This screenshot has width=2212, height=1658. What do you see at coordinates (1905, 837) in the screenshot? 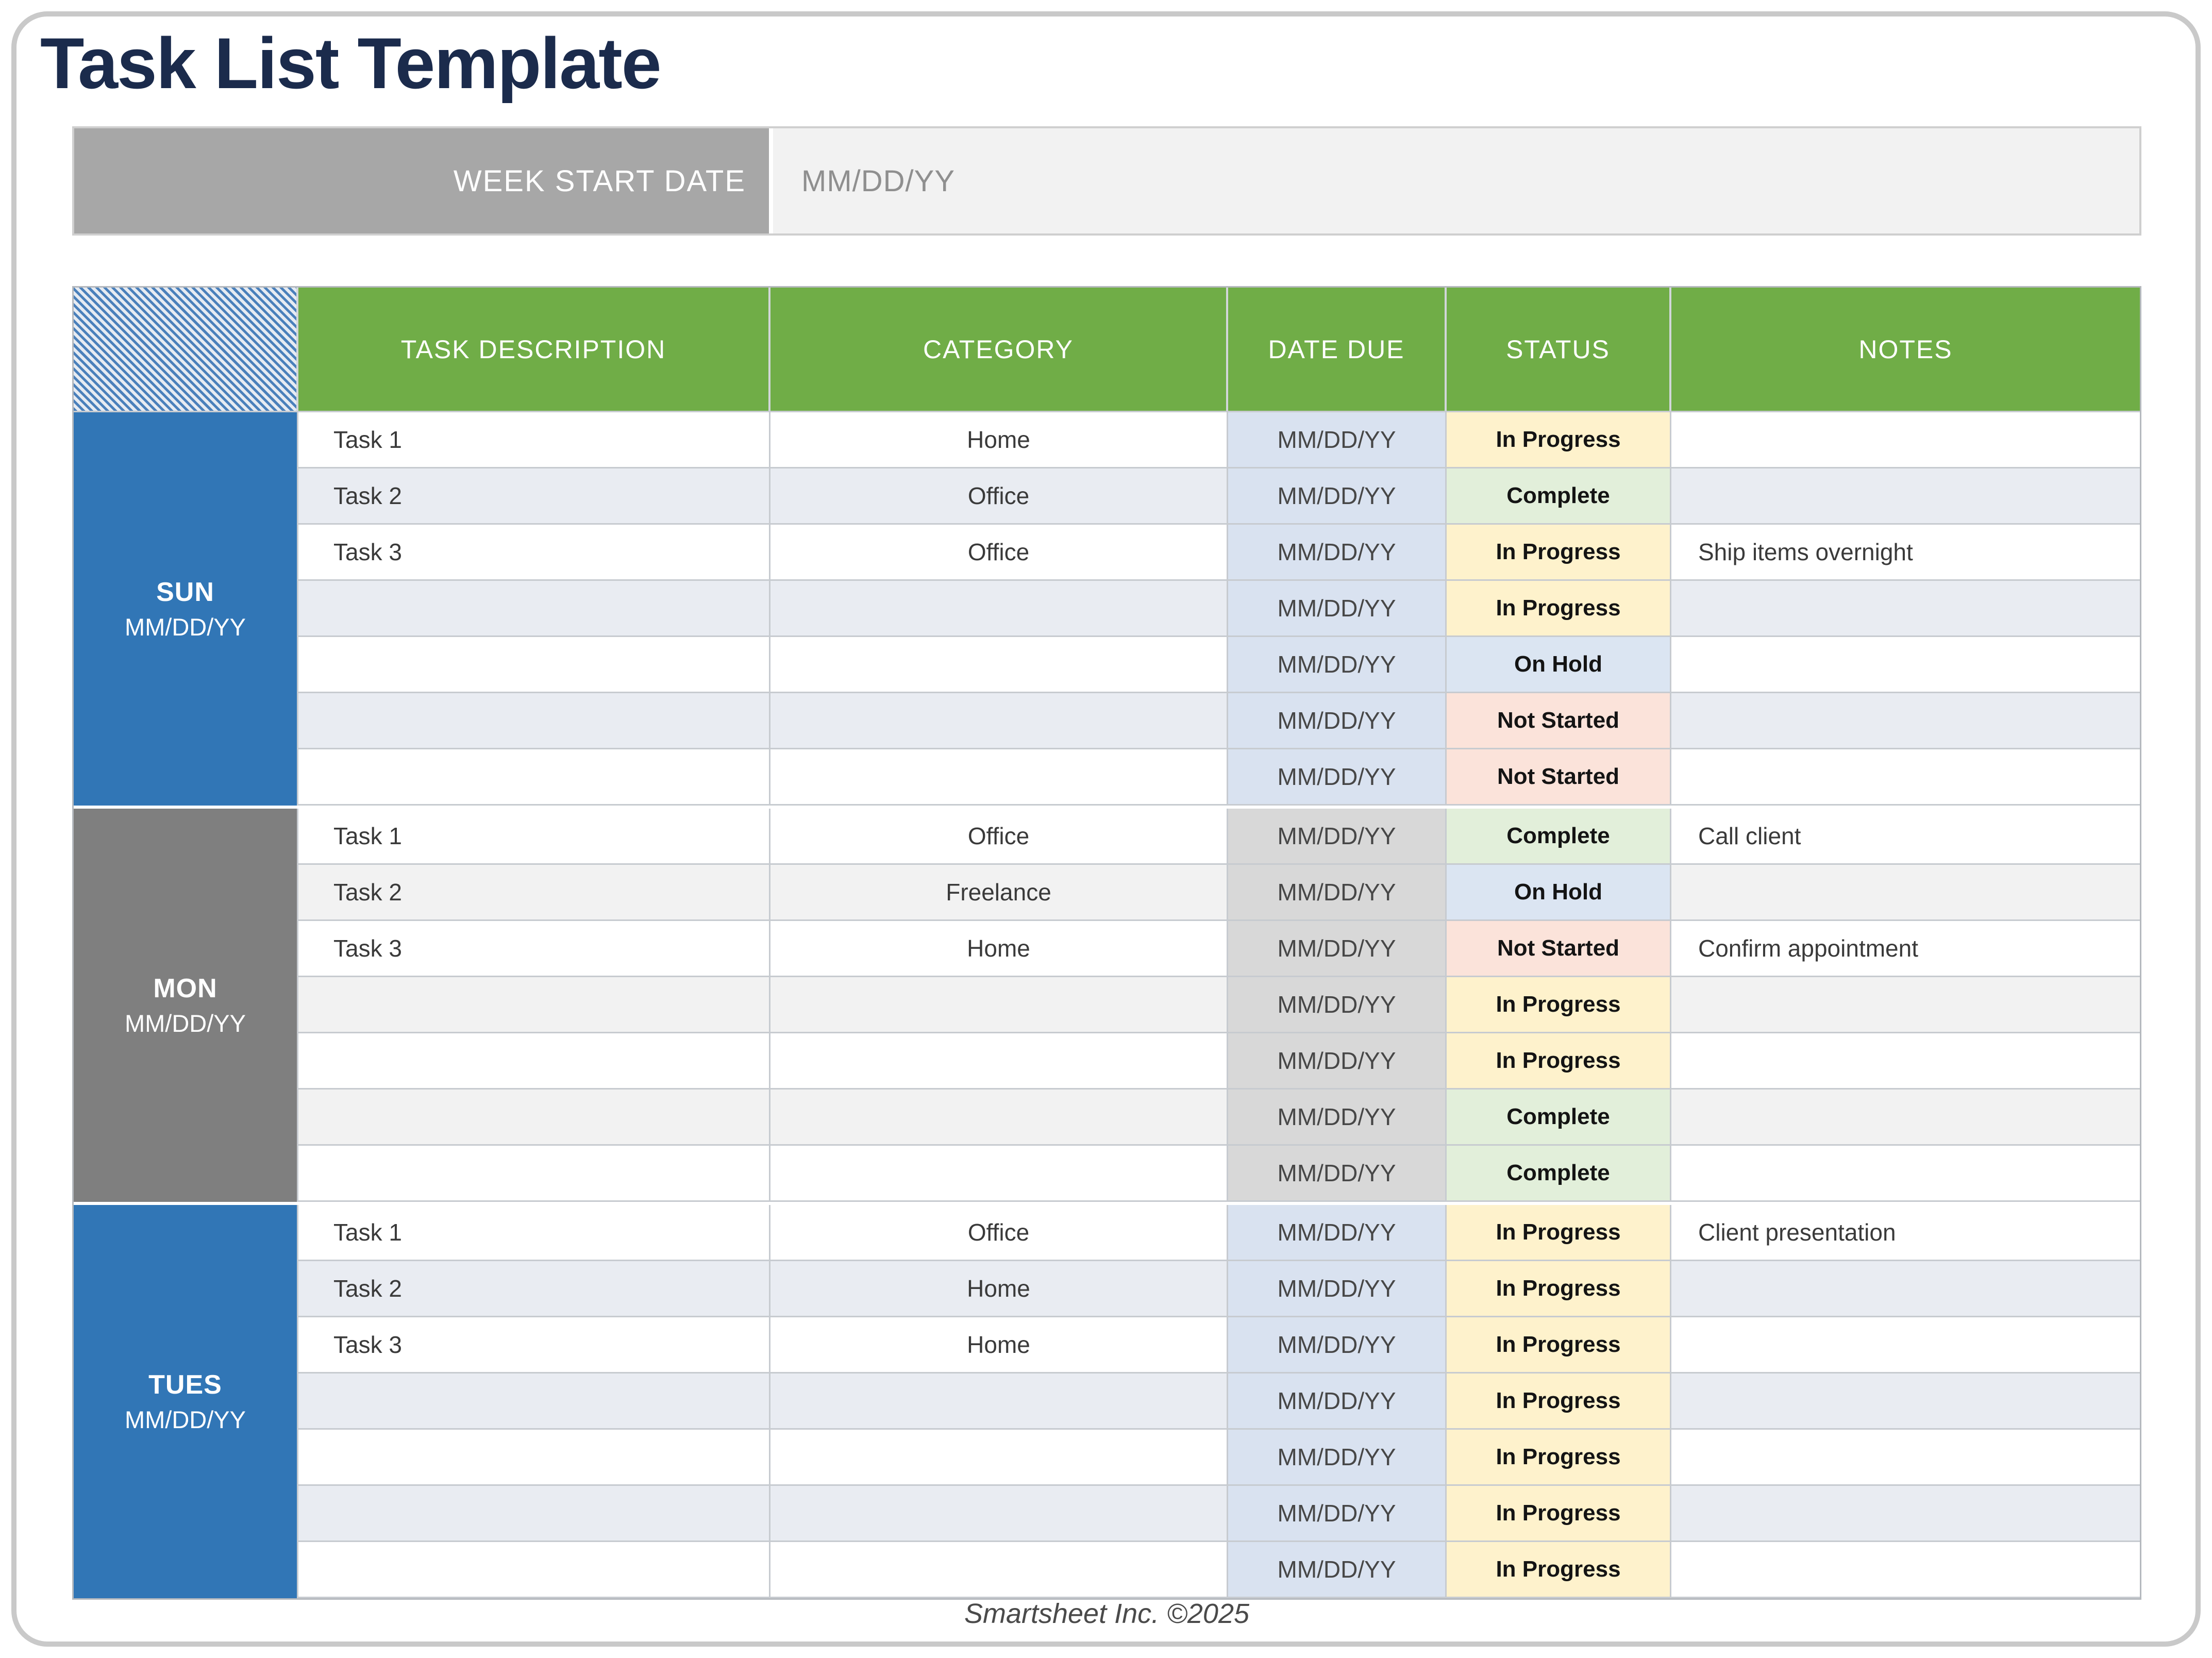
I see `notes-cell: Call client` at bounding box center [1905, 837].